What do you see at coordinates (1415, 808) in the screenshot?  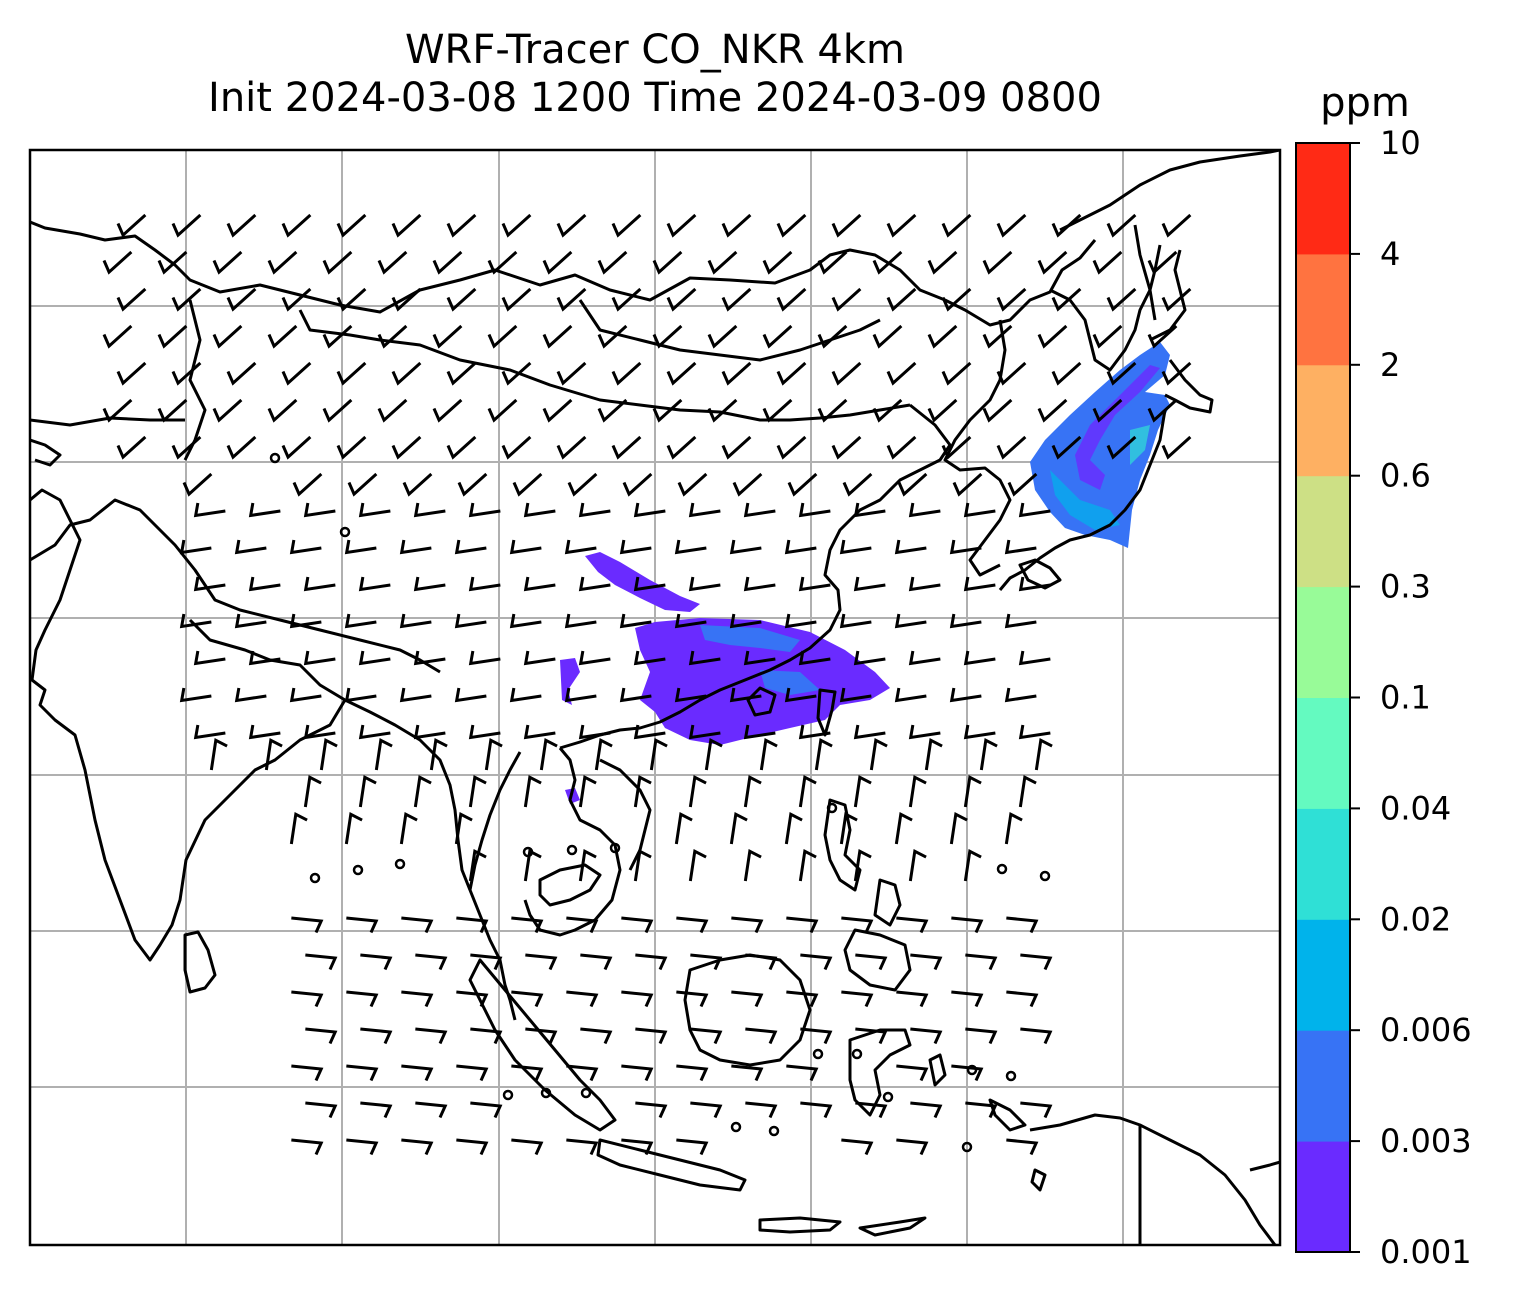 I see `colorbar-tick-label: 0.04` at bounding box center [1415, 808].